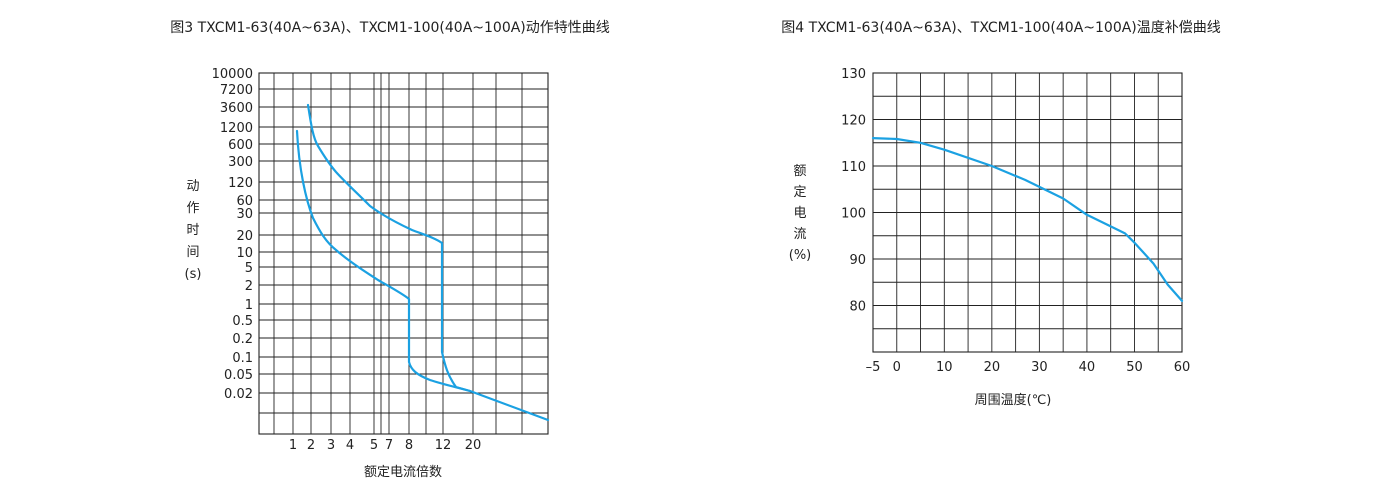 Image resolution: width=1390 pixels, height=500 pixels. I want to click on chart2-x-tick-label: –5, so click(873, 367).